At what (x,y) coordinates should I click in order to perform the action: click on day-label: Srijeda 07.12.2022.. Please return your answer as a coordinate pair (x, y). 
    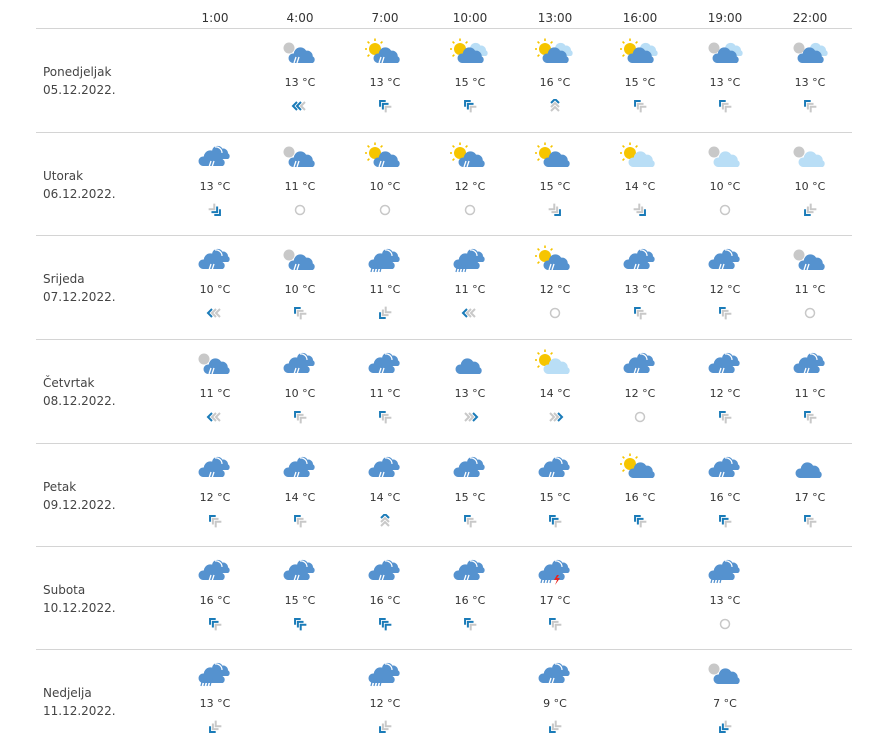
    Looking at the image, I should click on (79, 288).